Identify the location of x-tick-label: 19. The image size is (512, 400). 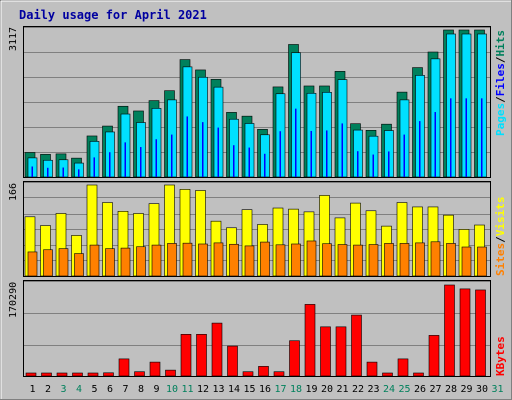
(311, 389).